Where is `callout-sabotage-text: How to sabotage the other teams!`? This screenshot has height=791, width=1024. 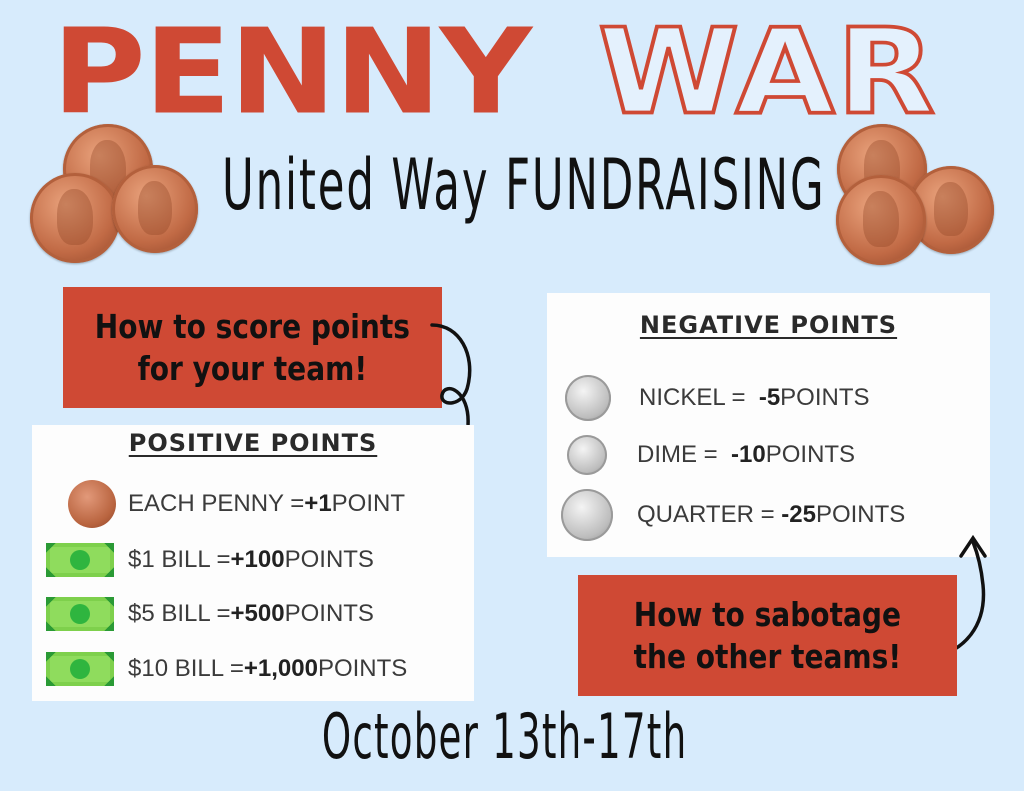 callout-sabotage-text: How to sabotage the other teams! is located at coordinates (767, 635).